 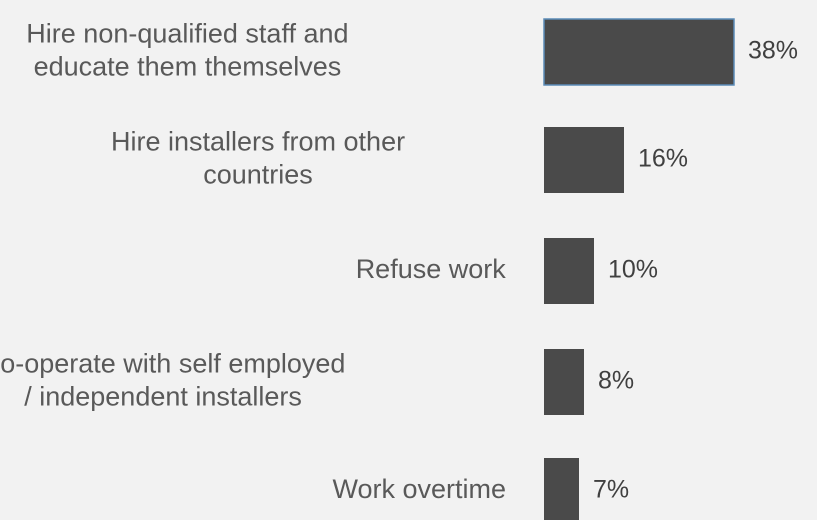 I want to click on category-label-line: educate them themselves, so click(x=188, y=67).